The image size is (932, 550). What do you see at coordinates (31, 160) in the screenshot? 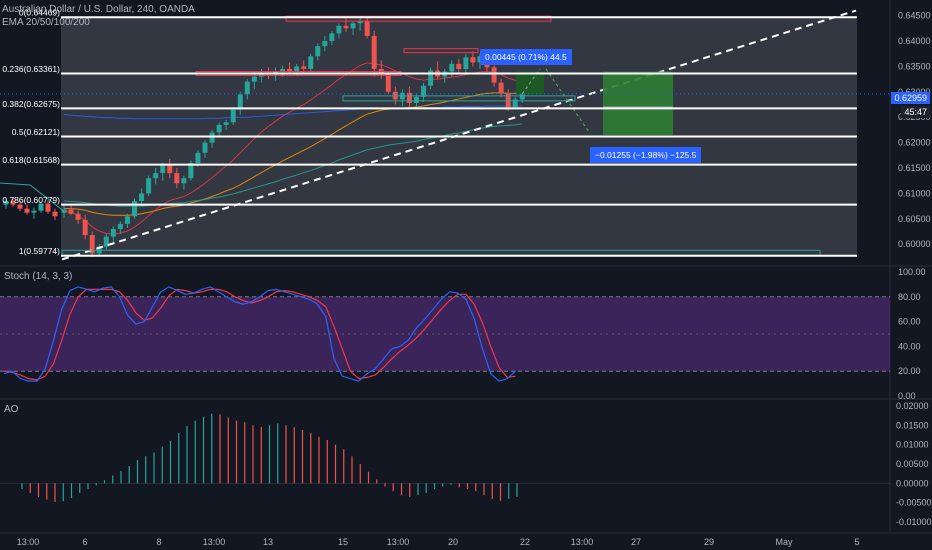
I see `fib-level-label: 0.618(0.61568)` at bounding box center [31, 160].